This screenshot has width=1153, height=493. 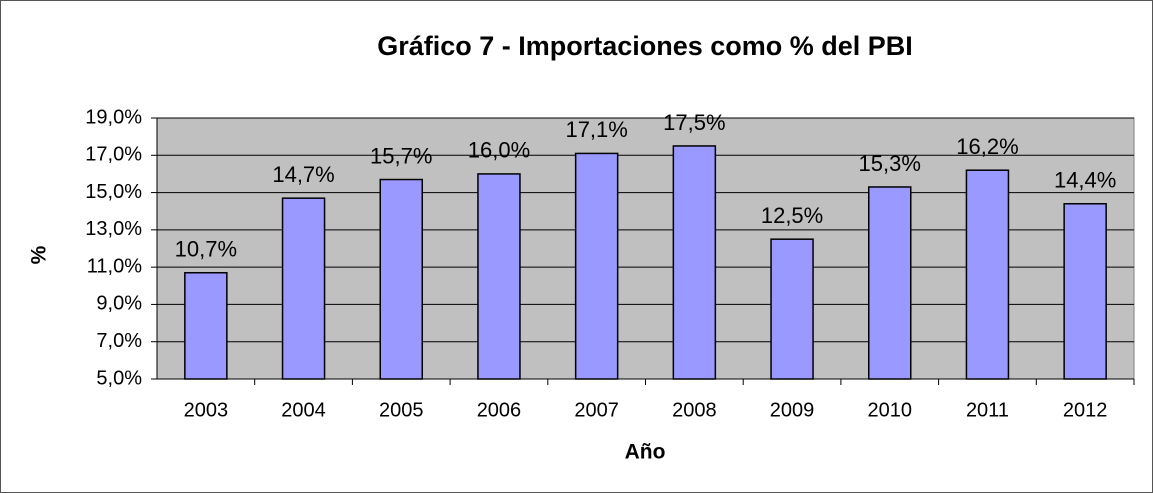 I want to click on value-label: 10,7%, so click(x=206, y=249).